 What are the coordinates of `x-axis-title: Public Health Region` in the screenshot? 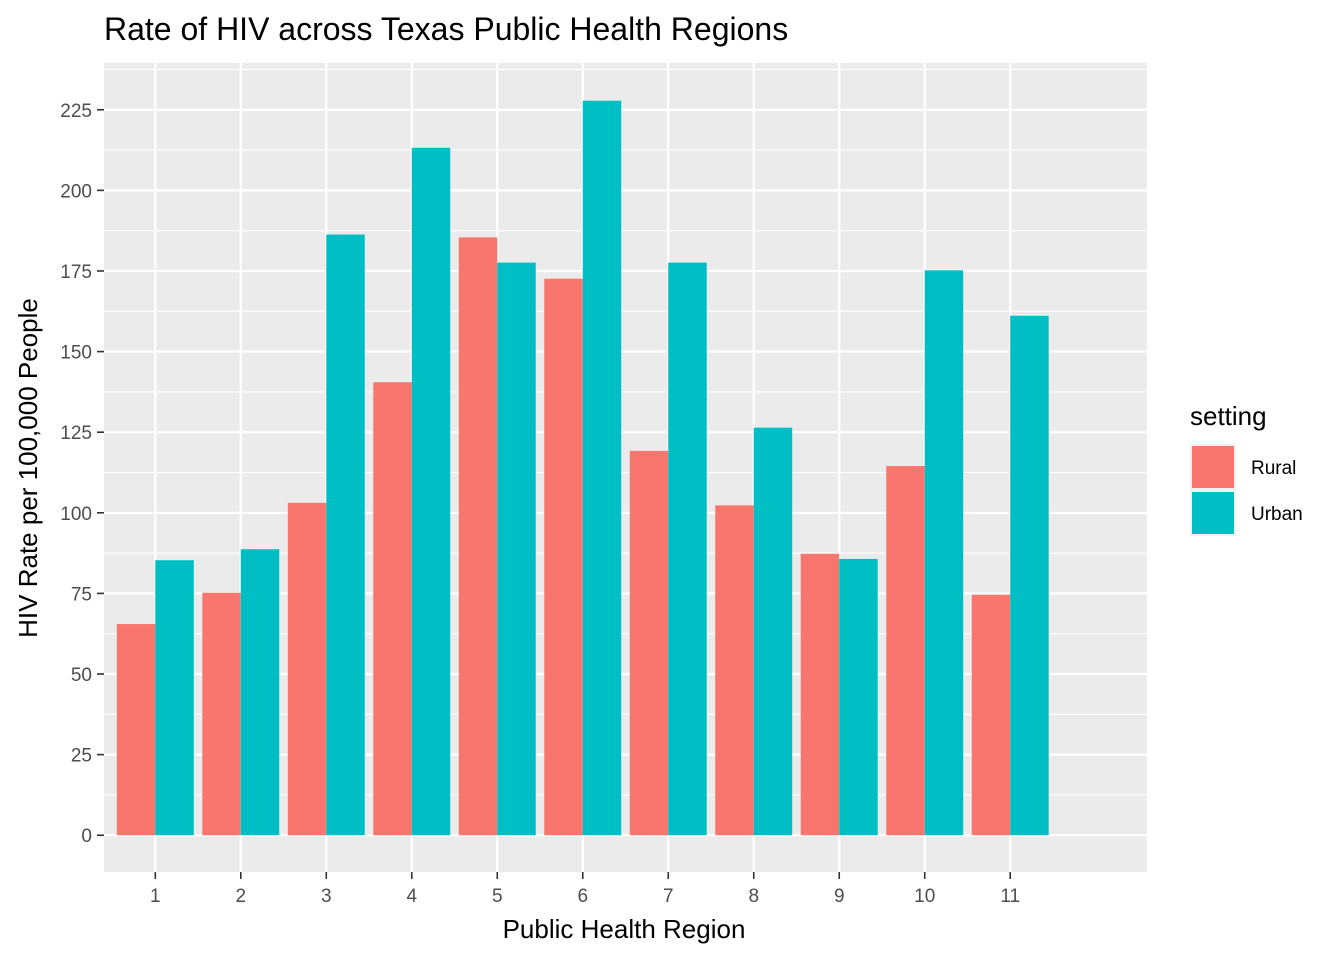 It's located at (624, 929).